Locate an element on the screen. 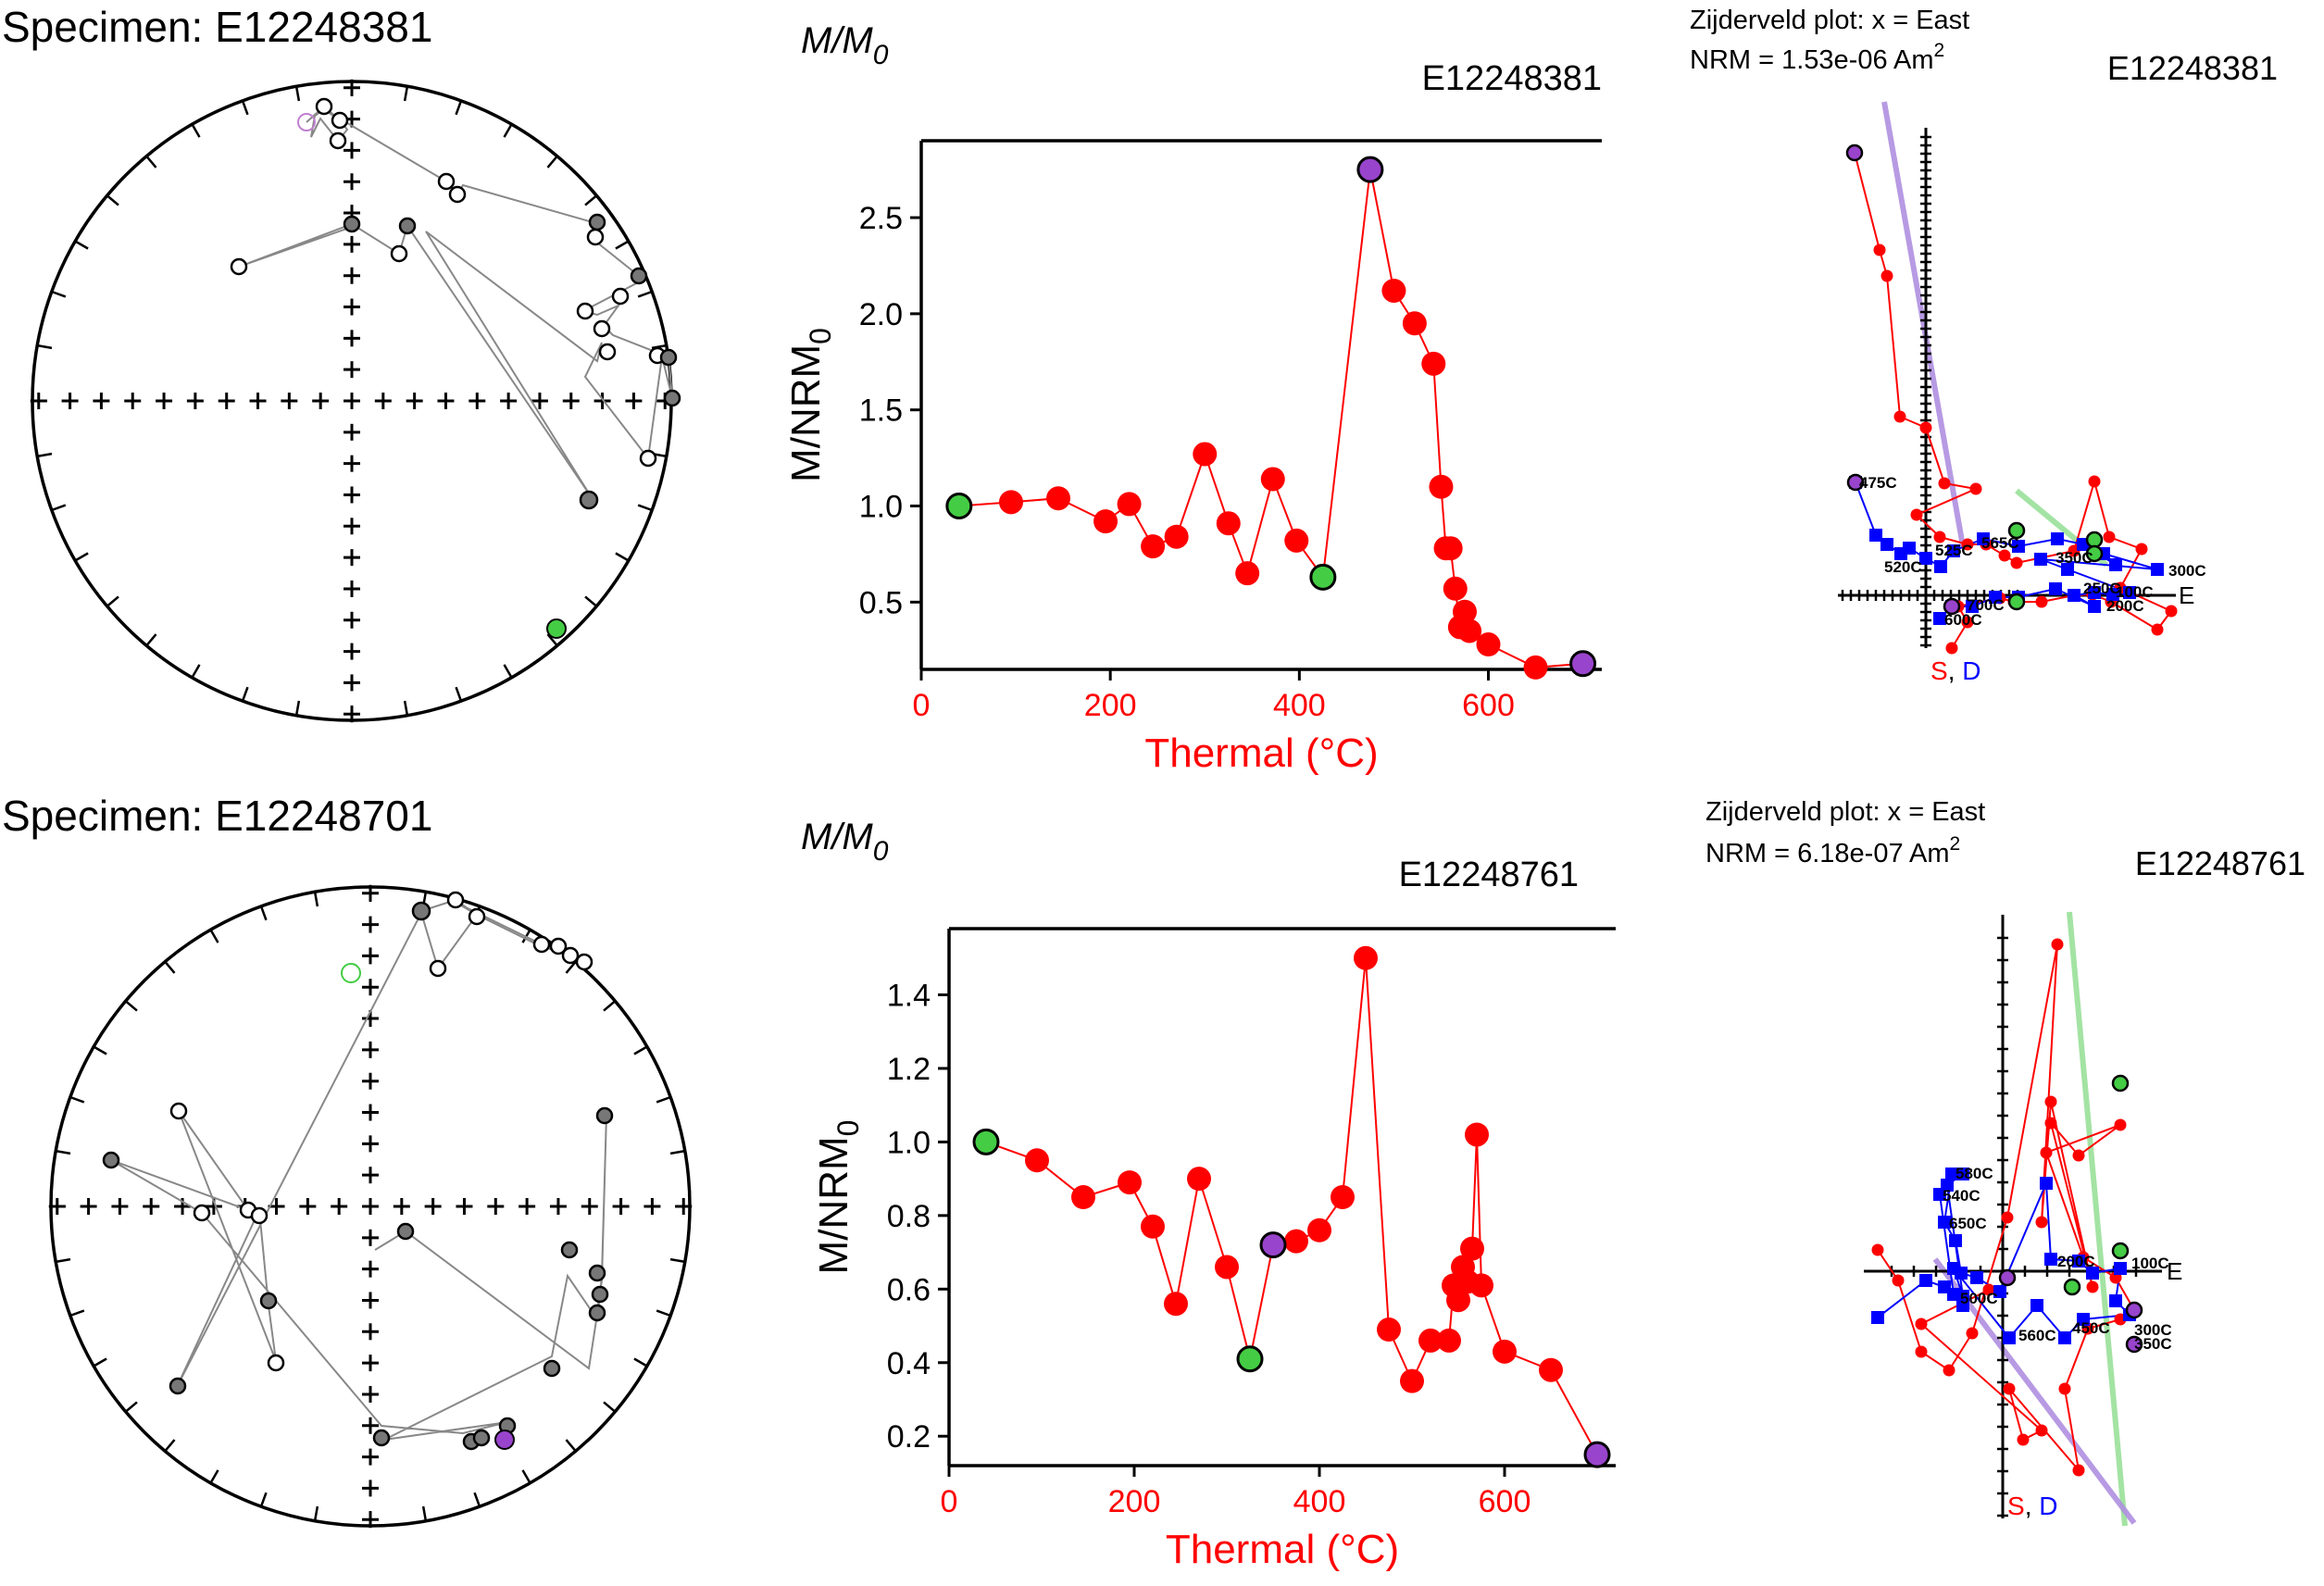 Image resolution: width=2324 pixels, height=1586 pixels. data-point-first is located at coordinates (351, 973).